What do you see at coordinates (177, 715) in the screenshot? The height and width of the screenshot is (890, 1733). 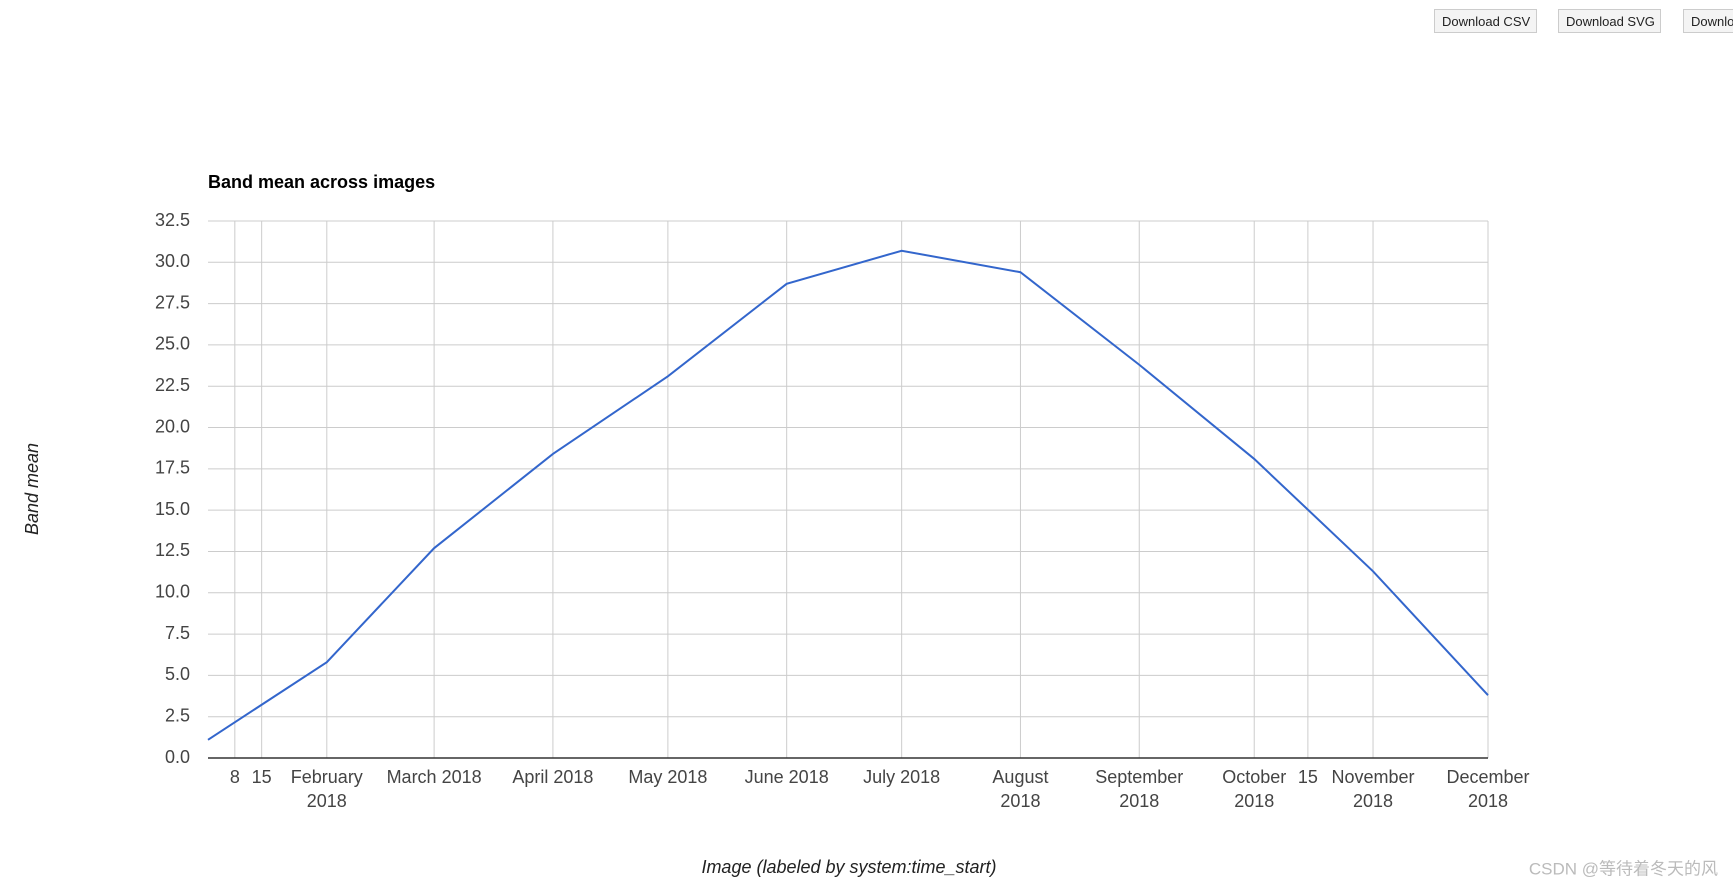 I see `y-tick-label: 2.5` at bounding box center [177, 715].